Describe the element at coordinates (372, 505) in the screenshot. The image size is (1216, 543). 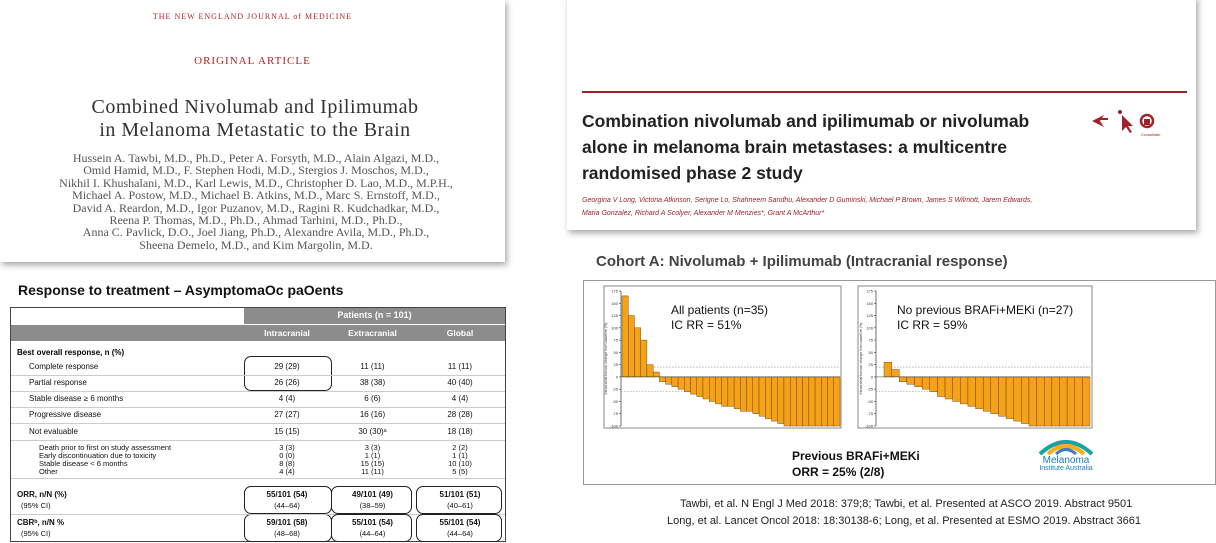
I see `table-cell: (38–59)` at that location.